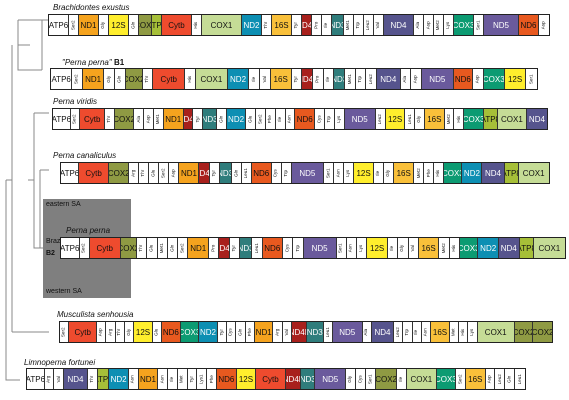 The width and height of the screenshot is (569, 400). I want to click on trna-block: Thr, so click(267, 25).